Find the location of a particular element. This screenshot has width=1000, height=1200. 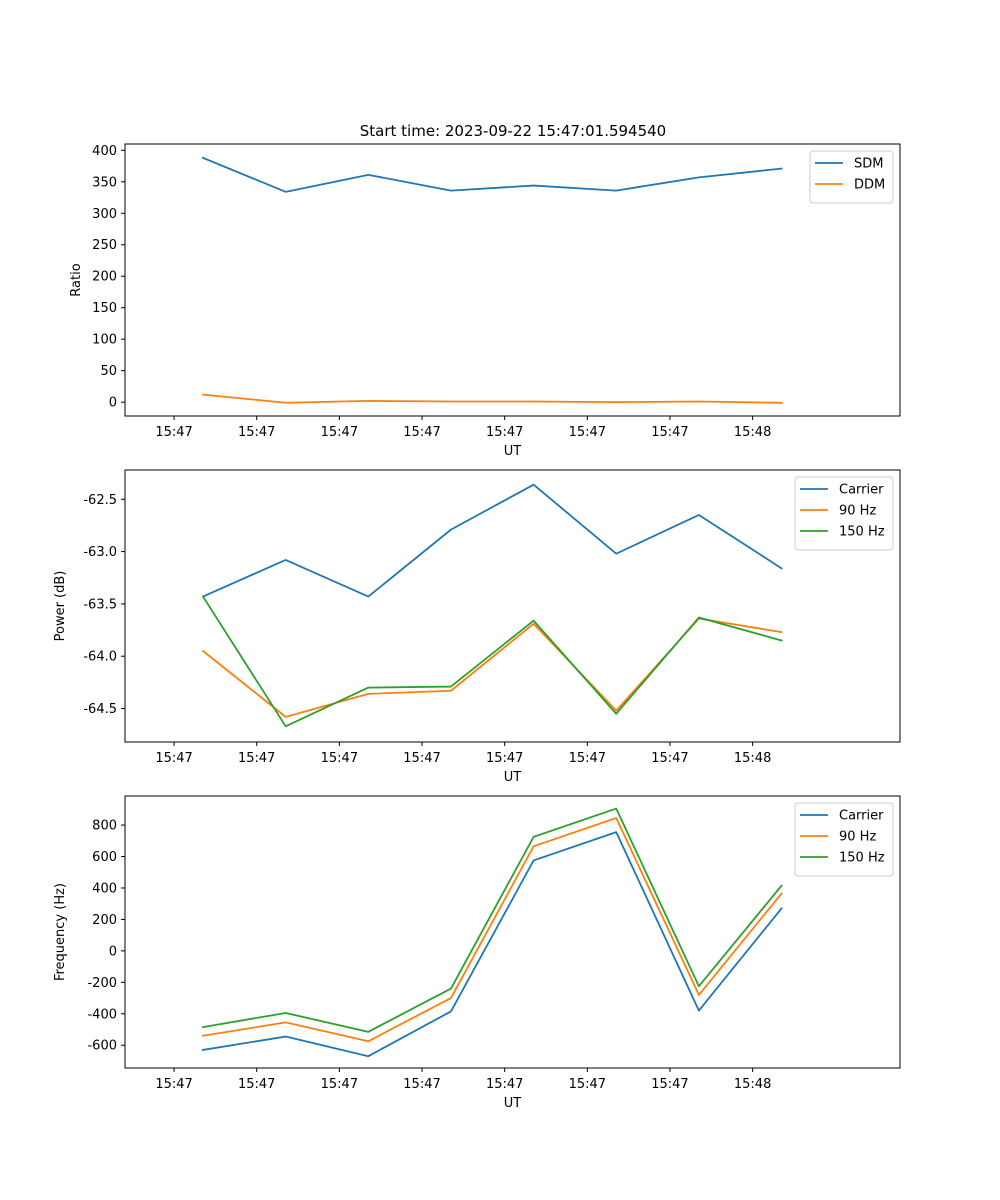

legend-label: DDM is located at coordinates (869, 185).